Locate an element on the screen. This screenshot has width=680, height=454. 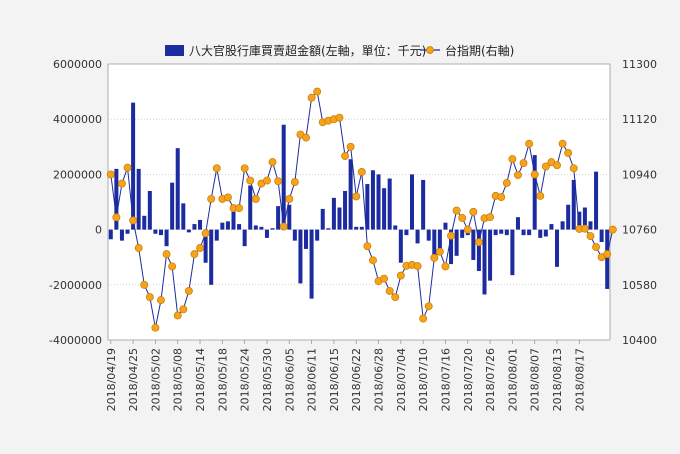
x-tick-label: 2018/08/13 is located at coordinates (557, 379).